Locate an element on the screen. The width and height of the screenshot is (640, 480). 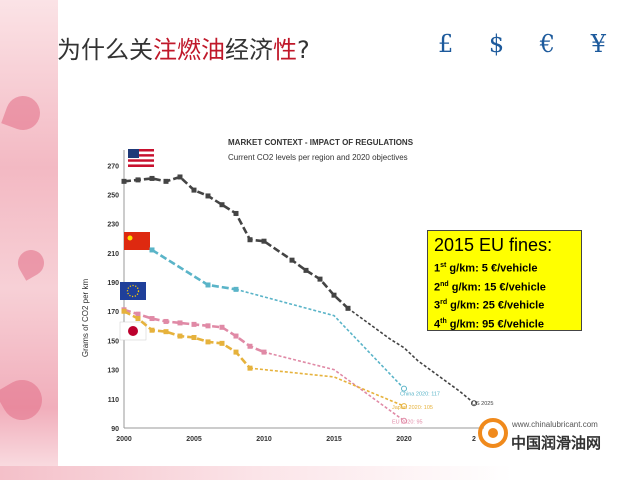
series-target-label: China 2020: 117 is located at coordinates (420, 395).